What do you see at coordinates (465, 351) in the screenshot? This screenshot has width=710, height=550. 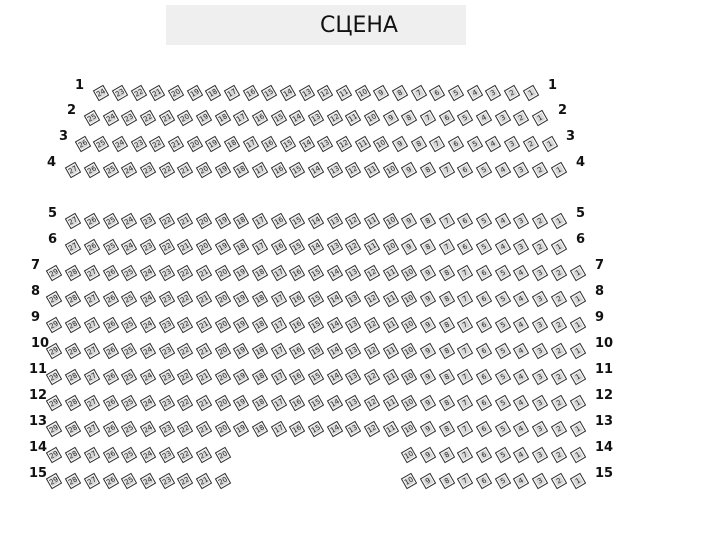 I see `seat: 7` at bounding box center [465, 351].